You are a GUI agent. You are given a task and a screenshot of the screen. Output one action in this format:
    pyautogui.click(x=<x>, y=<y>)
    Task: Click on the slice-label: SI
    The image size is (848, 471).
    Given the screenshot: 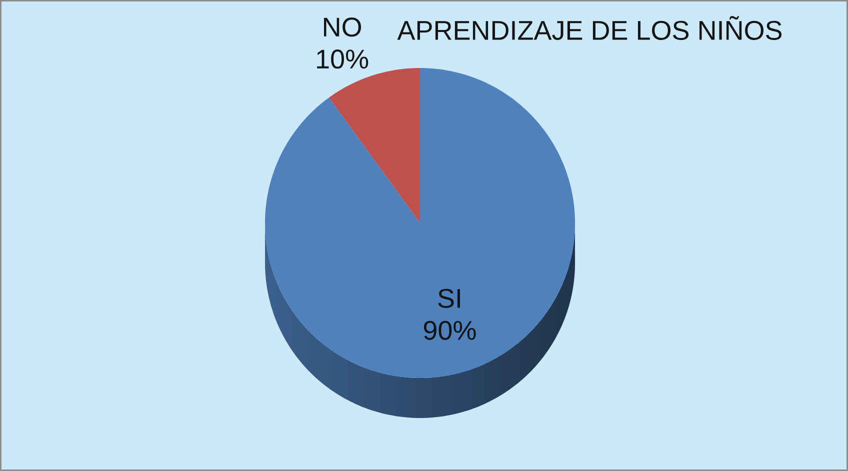 What is the action you would take?
    pyautogui.click(x=449, y=298)
    